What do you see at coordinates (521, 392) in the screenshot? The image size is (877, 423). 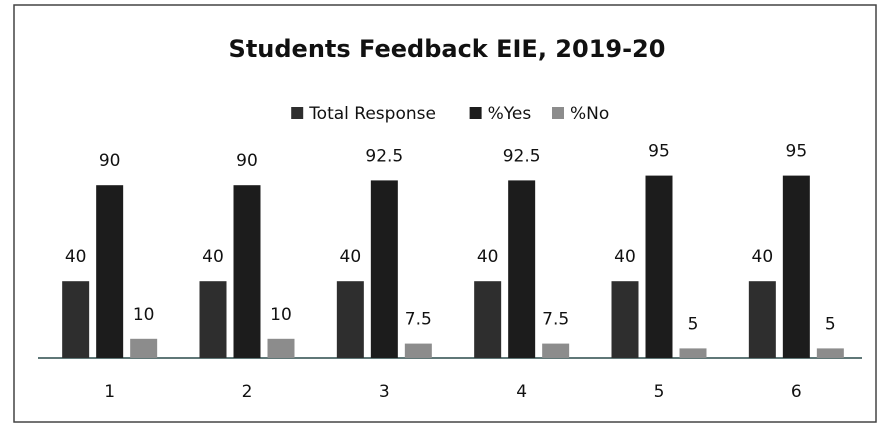 I see `x-tick-label: 4` at bounding box center [521, 392].